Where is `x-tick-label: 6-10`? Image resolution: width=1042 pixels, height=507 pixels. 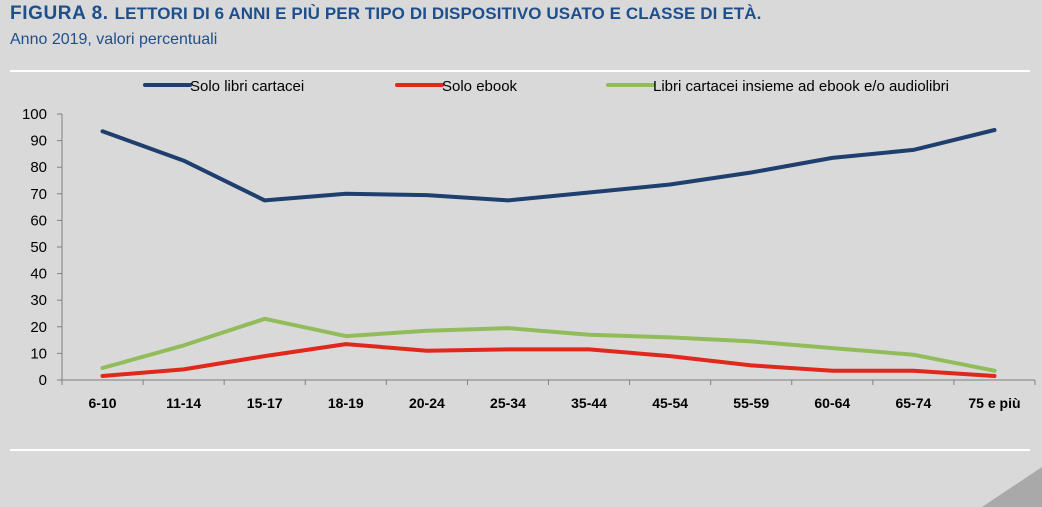 x-tick-label: 6-10 is located at coordinates (103, 403).